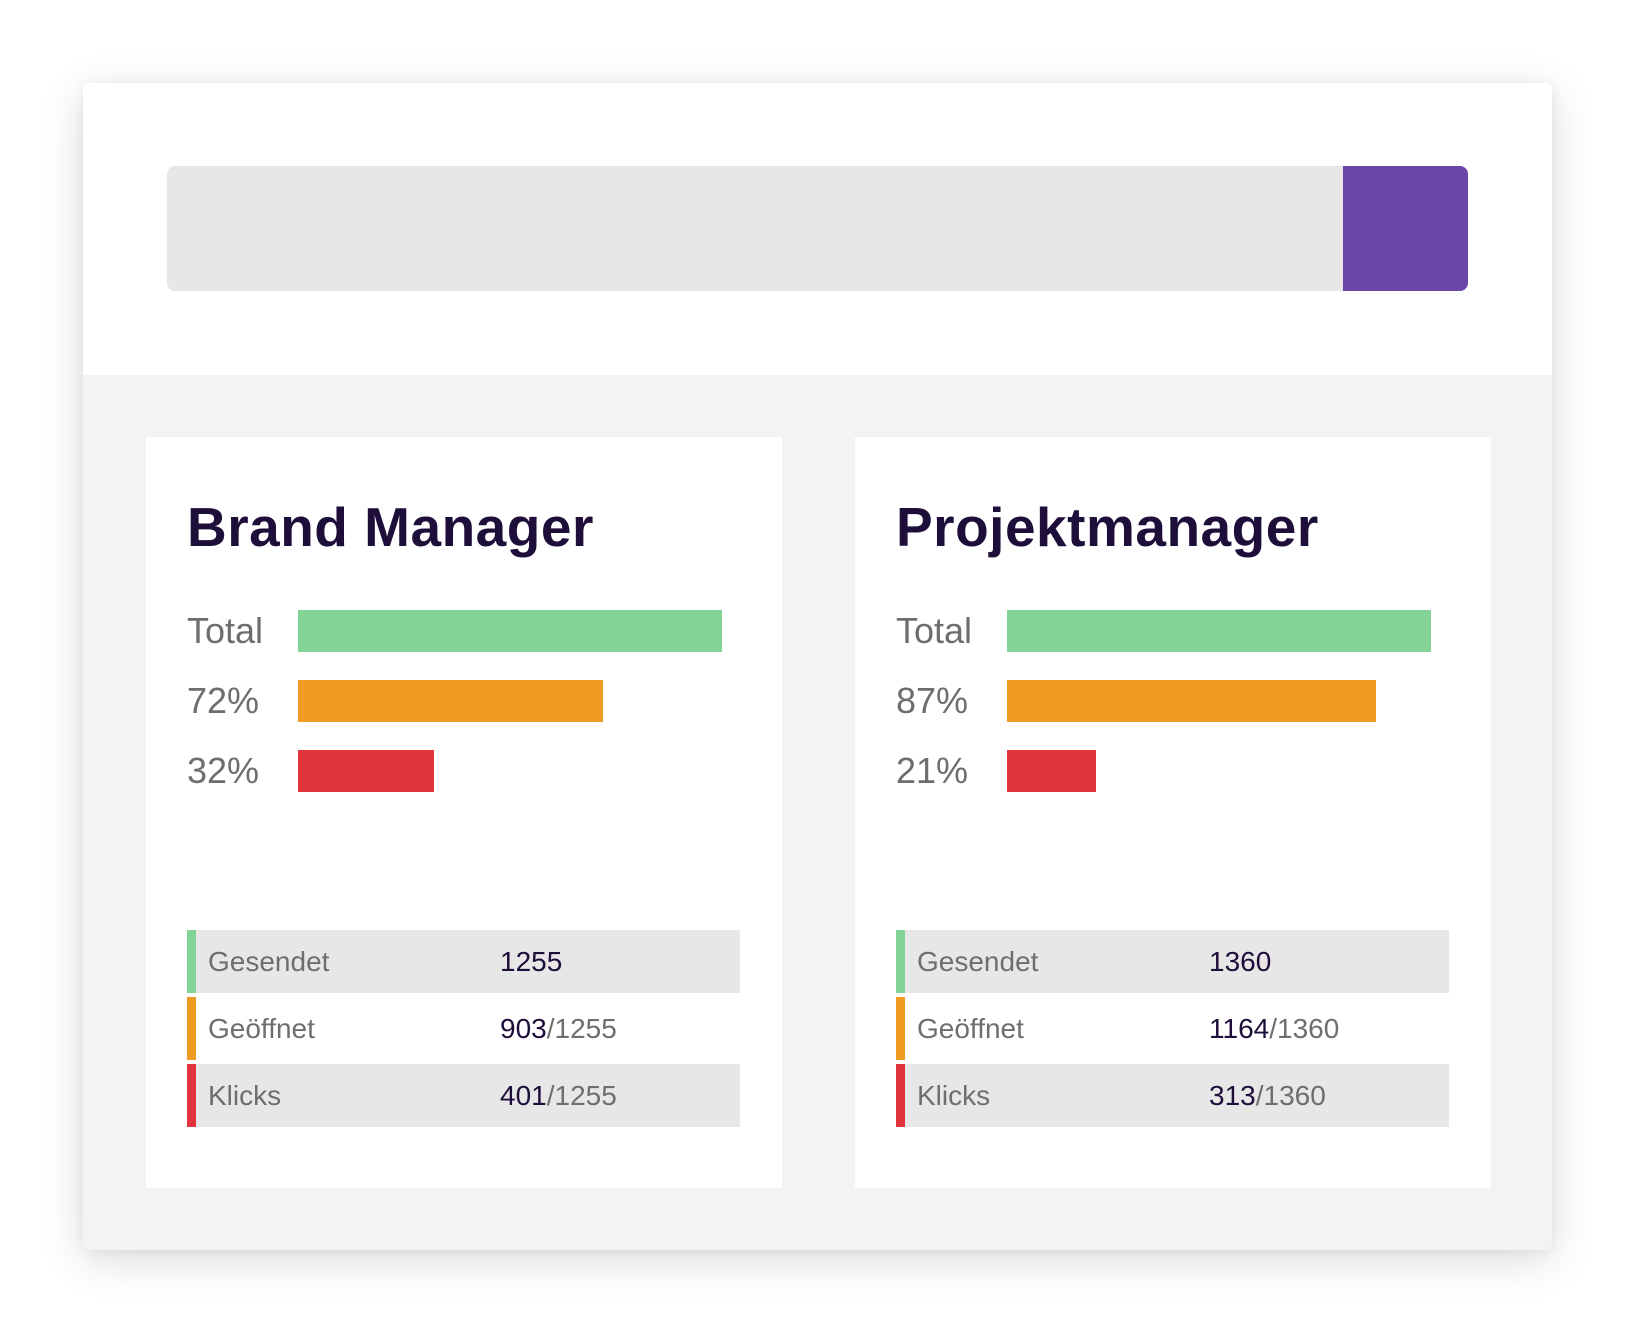  Describe the element at coordinates (223, 700) in the screenshot. I see `bar-label: 72%` at that location.